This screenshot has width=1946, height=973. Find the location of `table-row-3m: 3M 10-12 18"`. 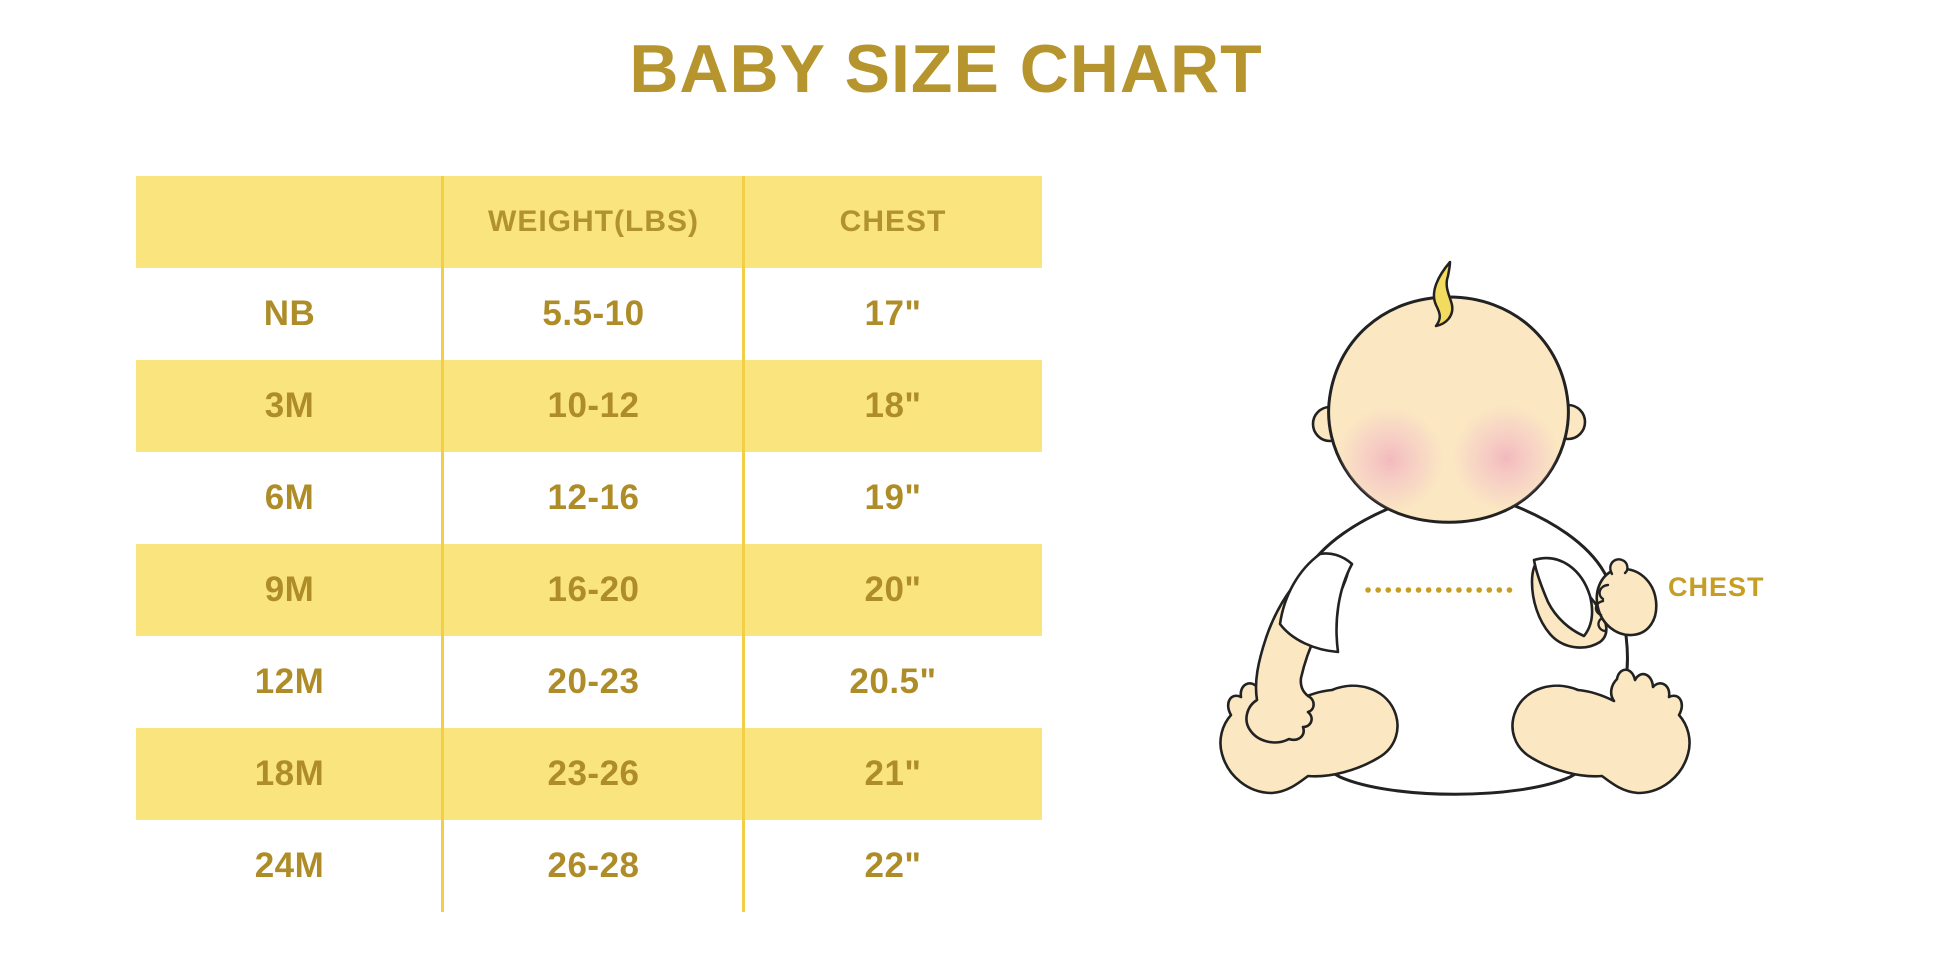

table-row-3m: 3M 10-12 18" is located at coordinates (589, 406).